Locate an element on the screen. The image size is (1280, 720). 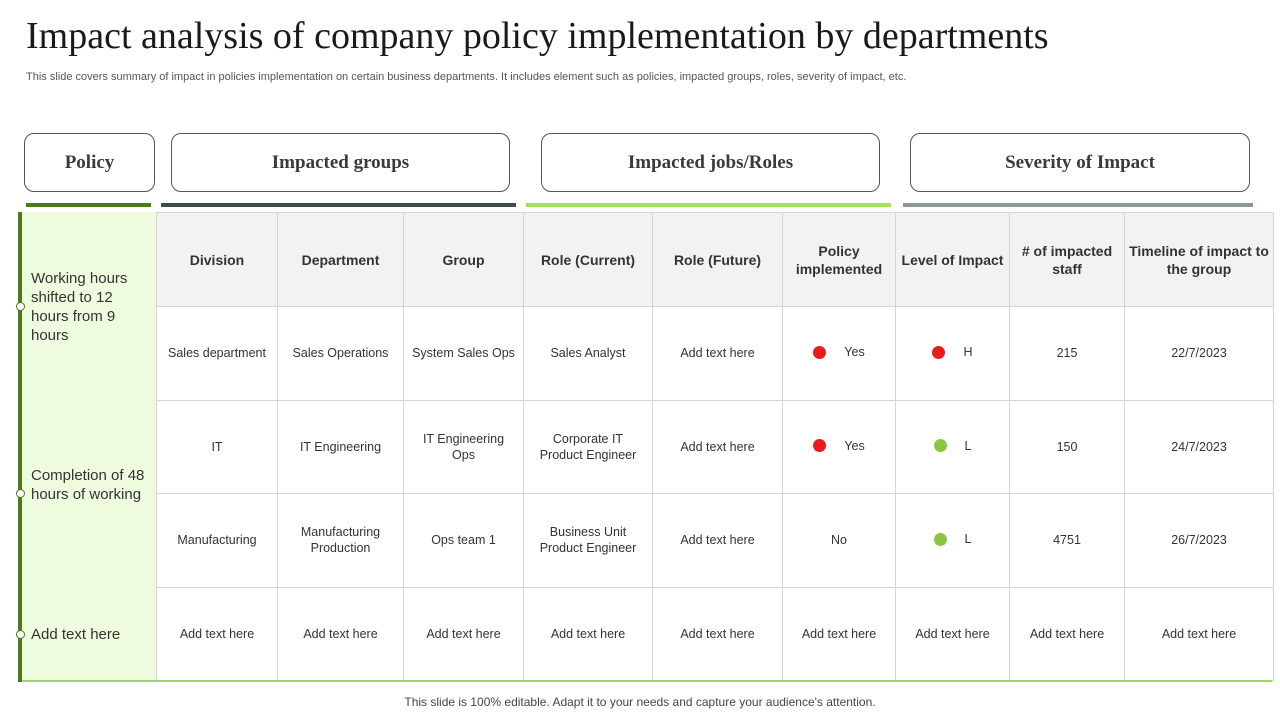
header-impacted-groups: Impacted groups is located at coordinates (340, 162).